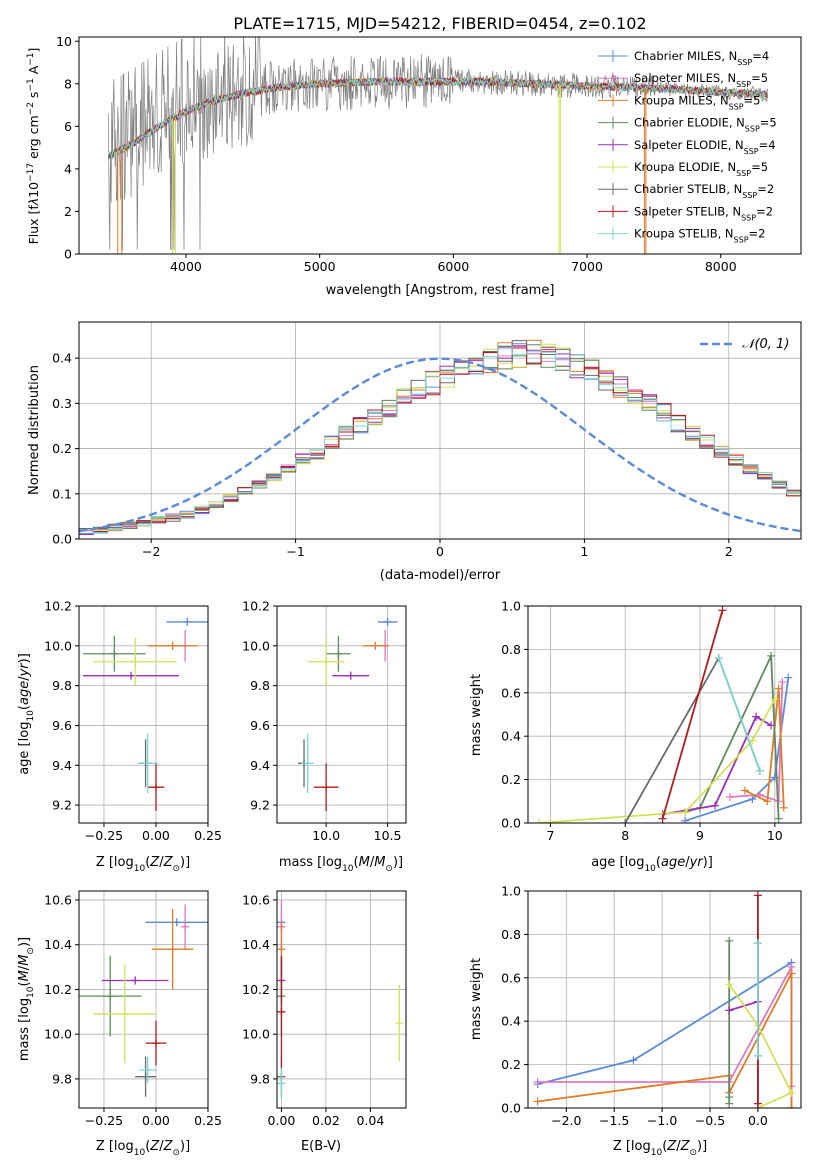  What do you see at coordinates (700, 835) in the screenshot?
I see `x-tick-label: 9` at bounding box center [700, 835].